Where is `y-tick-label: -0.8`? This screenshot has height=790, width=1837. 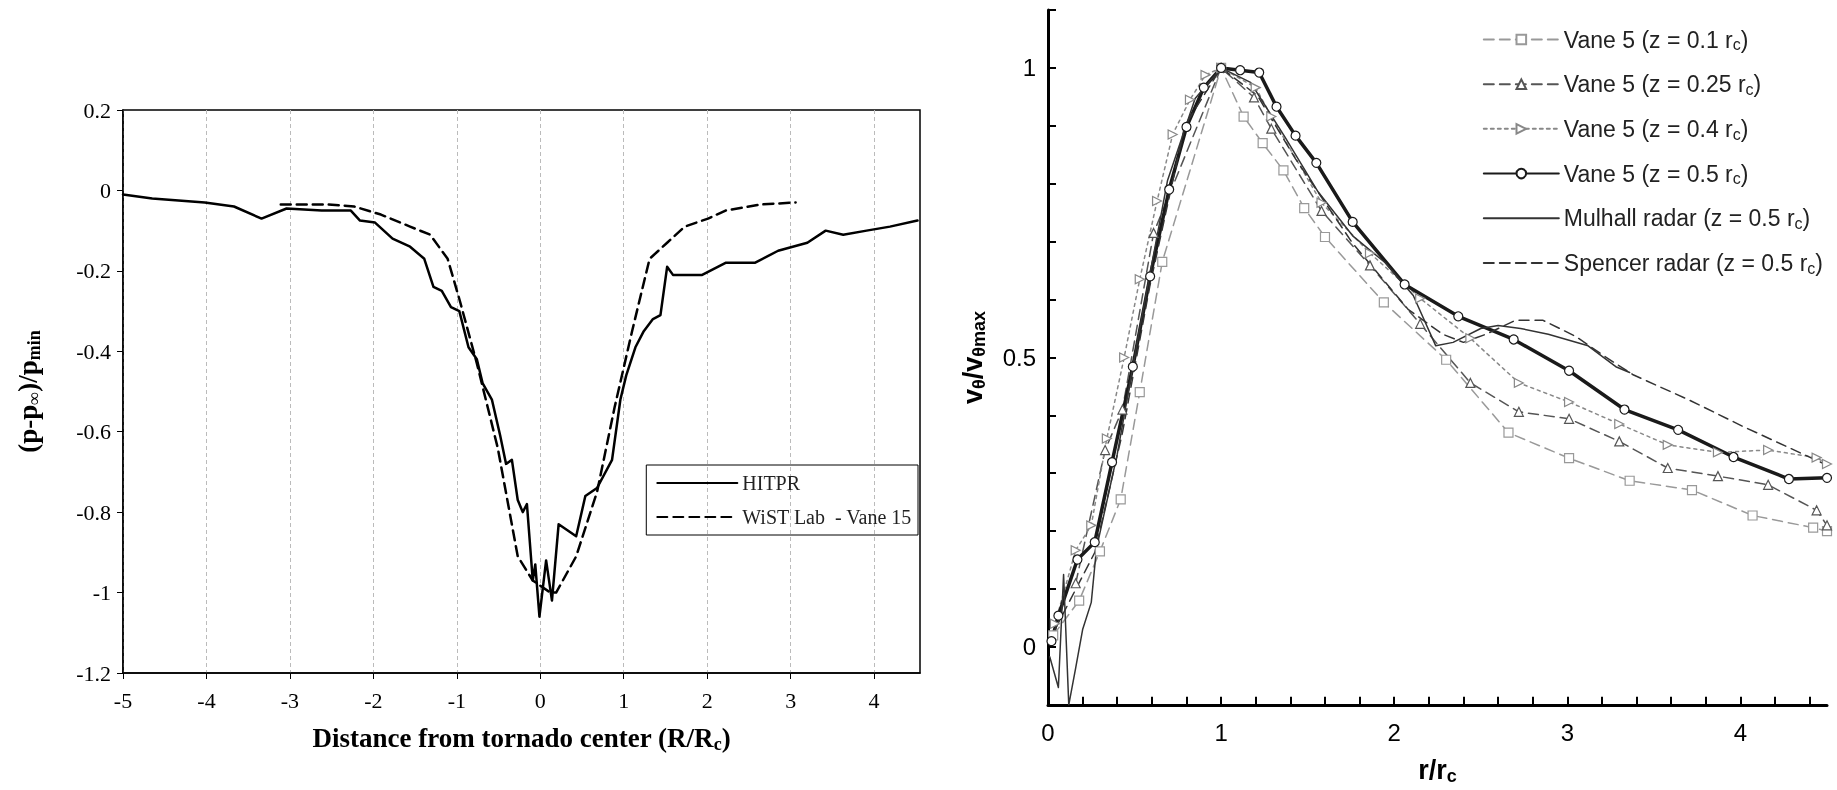 y-tick-label: -0.8 is located at coordinates (93, 512).